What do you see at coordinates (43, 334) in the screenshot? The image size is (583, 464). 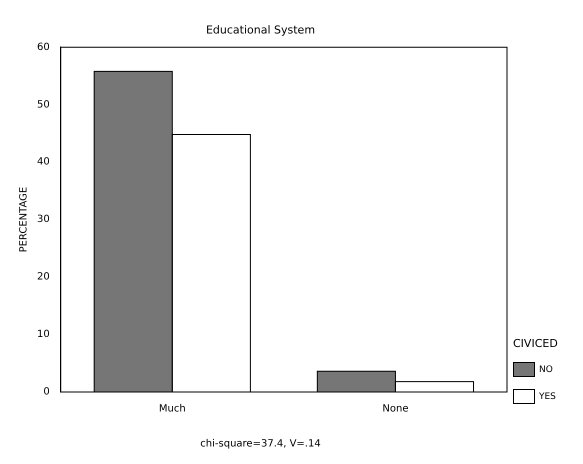 I see `y-tick-label: 10` at bounding box center [43, 334].